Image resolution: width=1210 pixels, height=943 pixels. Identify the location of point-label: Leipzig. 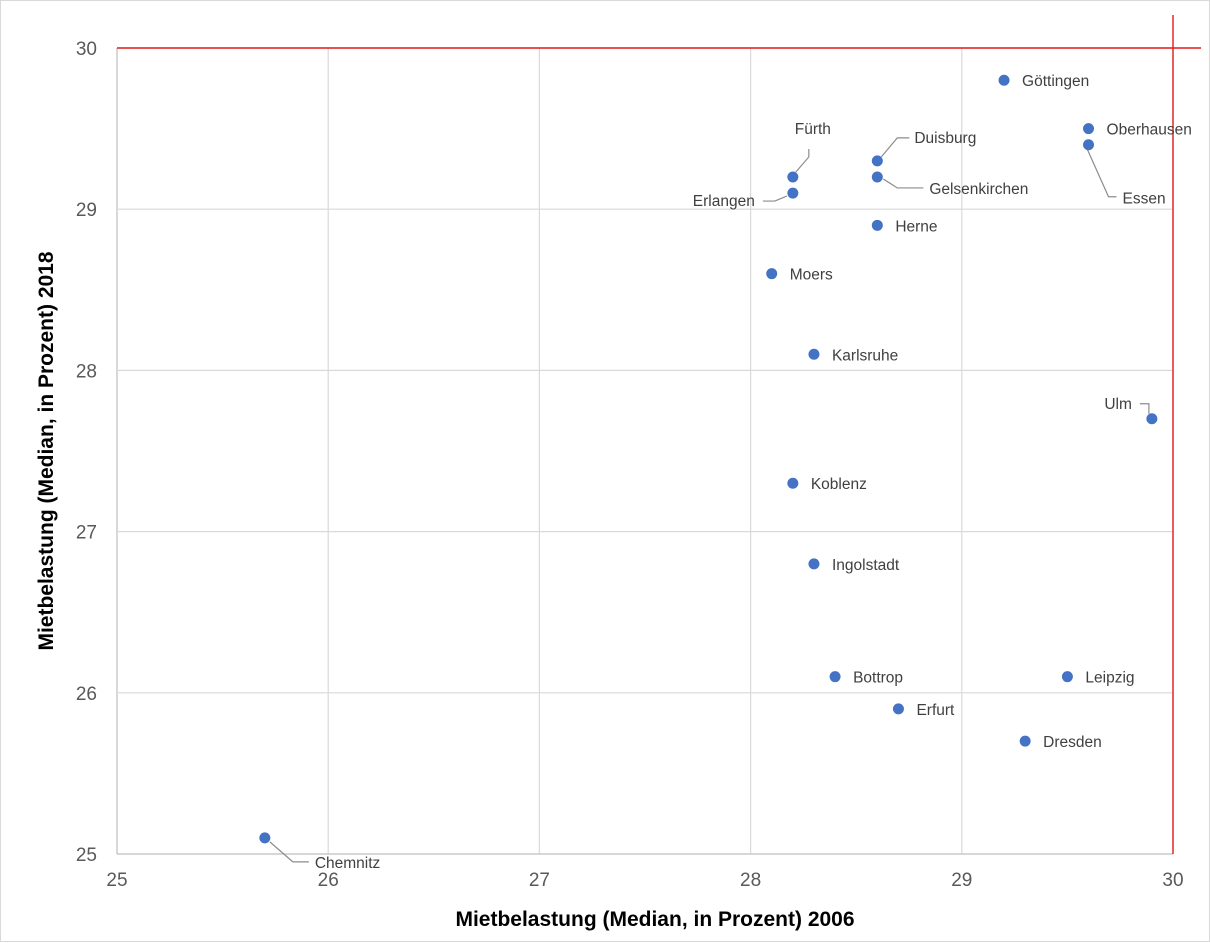
(1109, 678).